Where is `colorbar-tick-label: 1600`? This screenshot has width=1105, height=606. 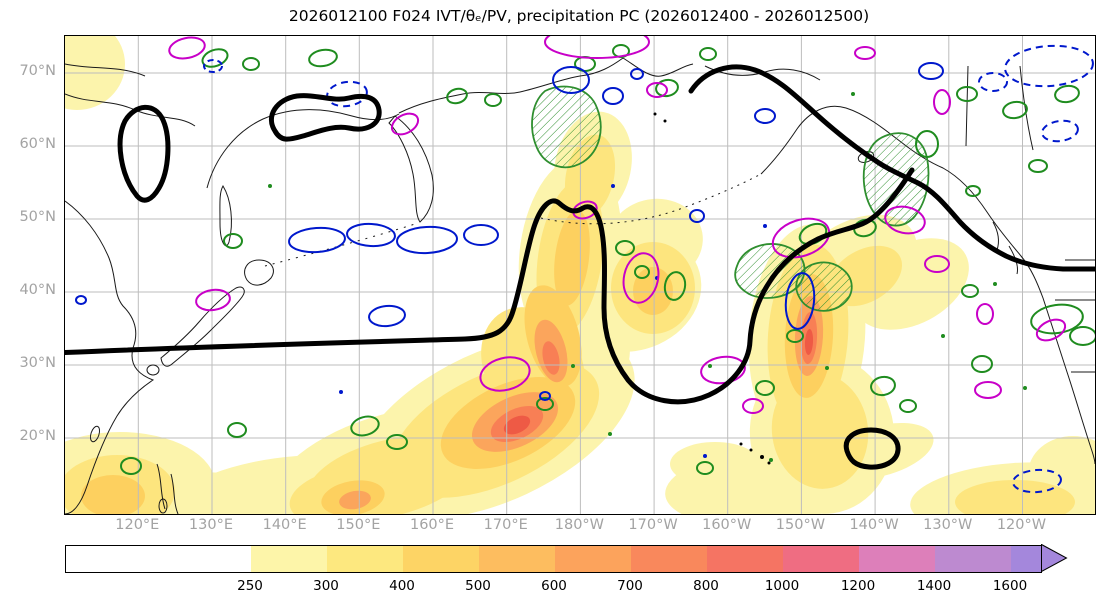
colorbar-tick-label: 1600 is located at coordinates (1010, 586).